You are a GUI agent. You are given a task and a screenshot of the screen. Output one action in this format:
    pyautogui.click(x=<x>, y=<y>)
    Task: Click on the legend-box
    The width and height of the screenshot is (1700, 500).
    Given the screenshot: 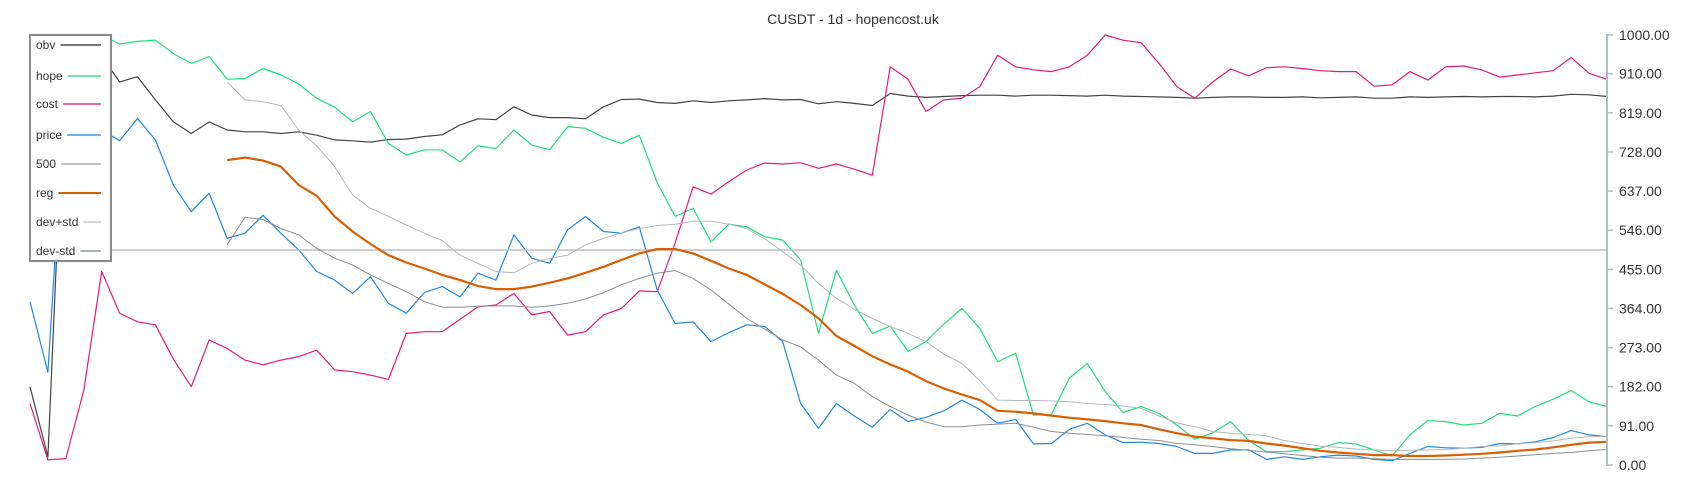 What is the action you would take?
    pyautogui.click(x=70, y=148)
    